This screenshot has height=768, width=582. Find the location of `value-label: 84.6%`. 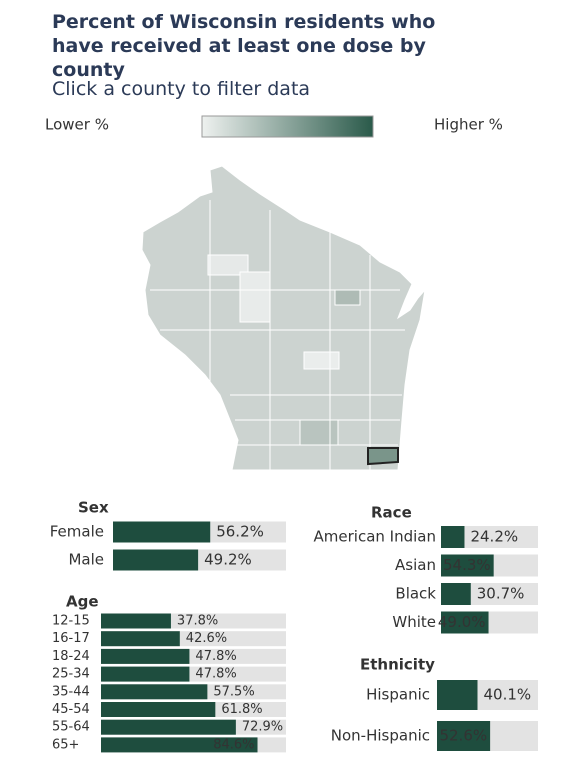

value-label: 84.6% is located at coordinates (233, 744).